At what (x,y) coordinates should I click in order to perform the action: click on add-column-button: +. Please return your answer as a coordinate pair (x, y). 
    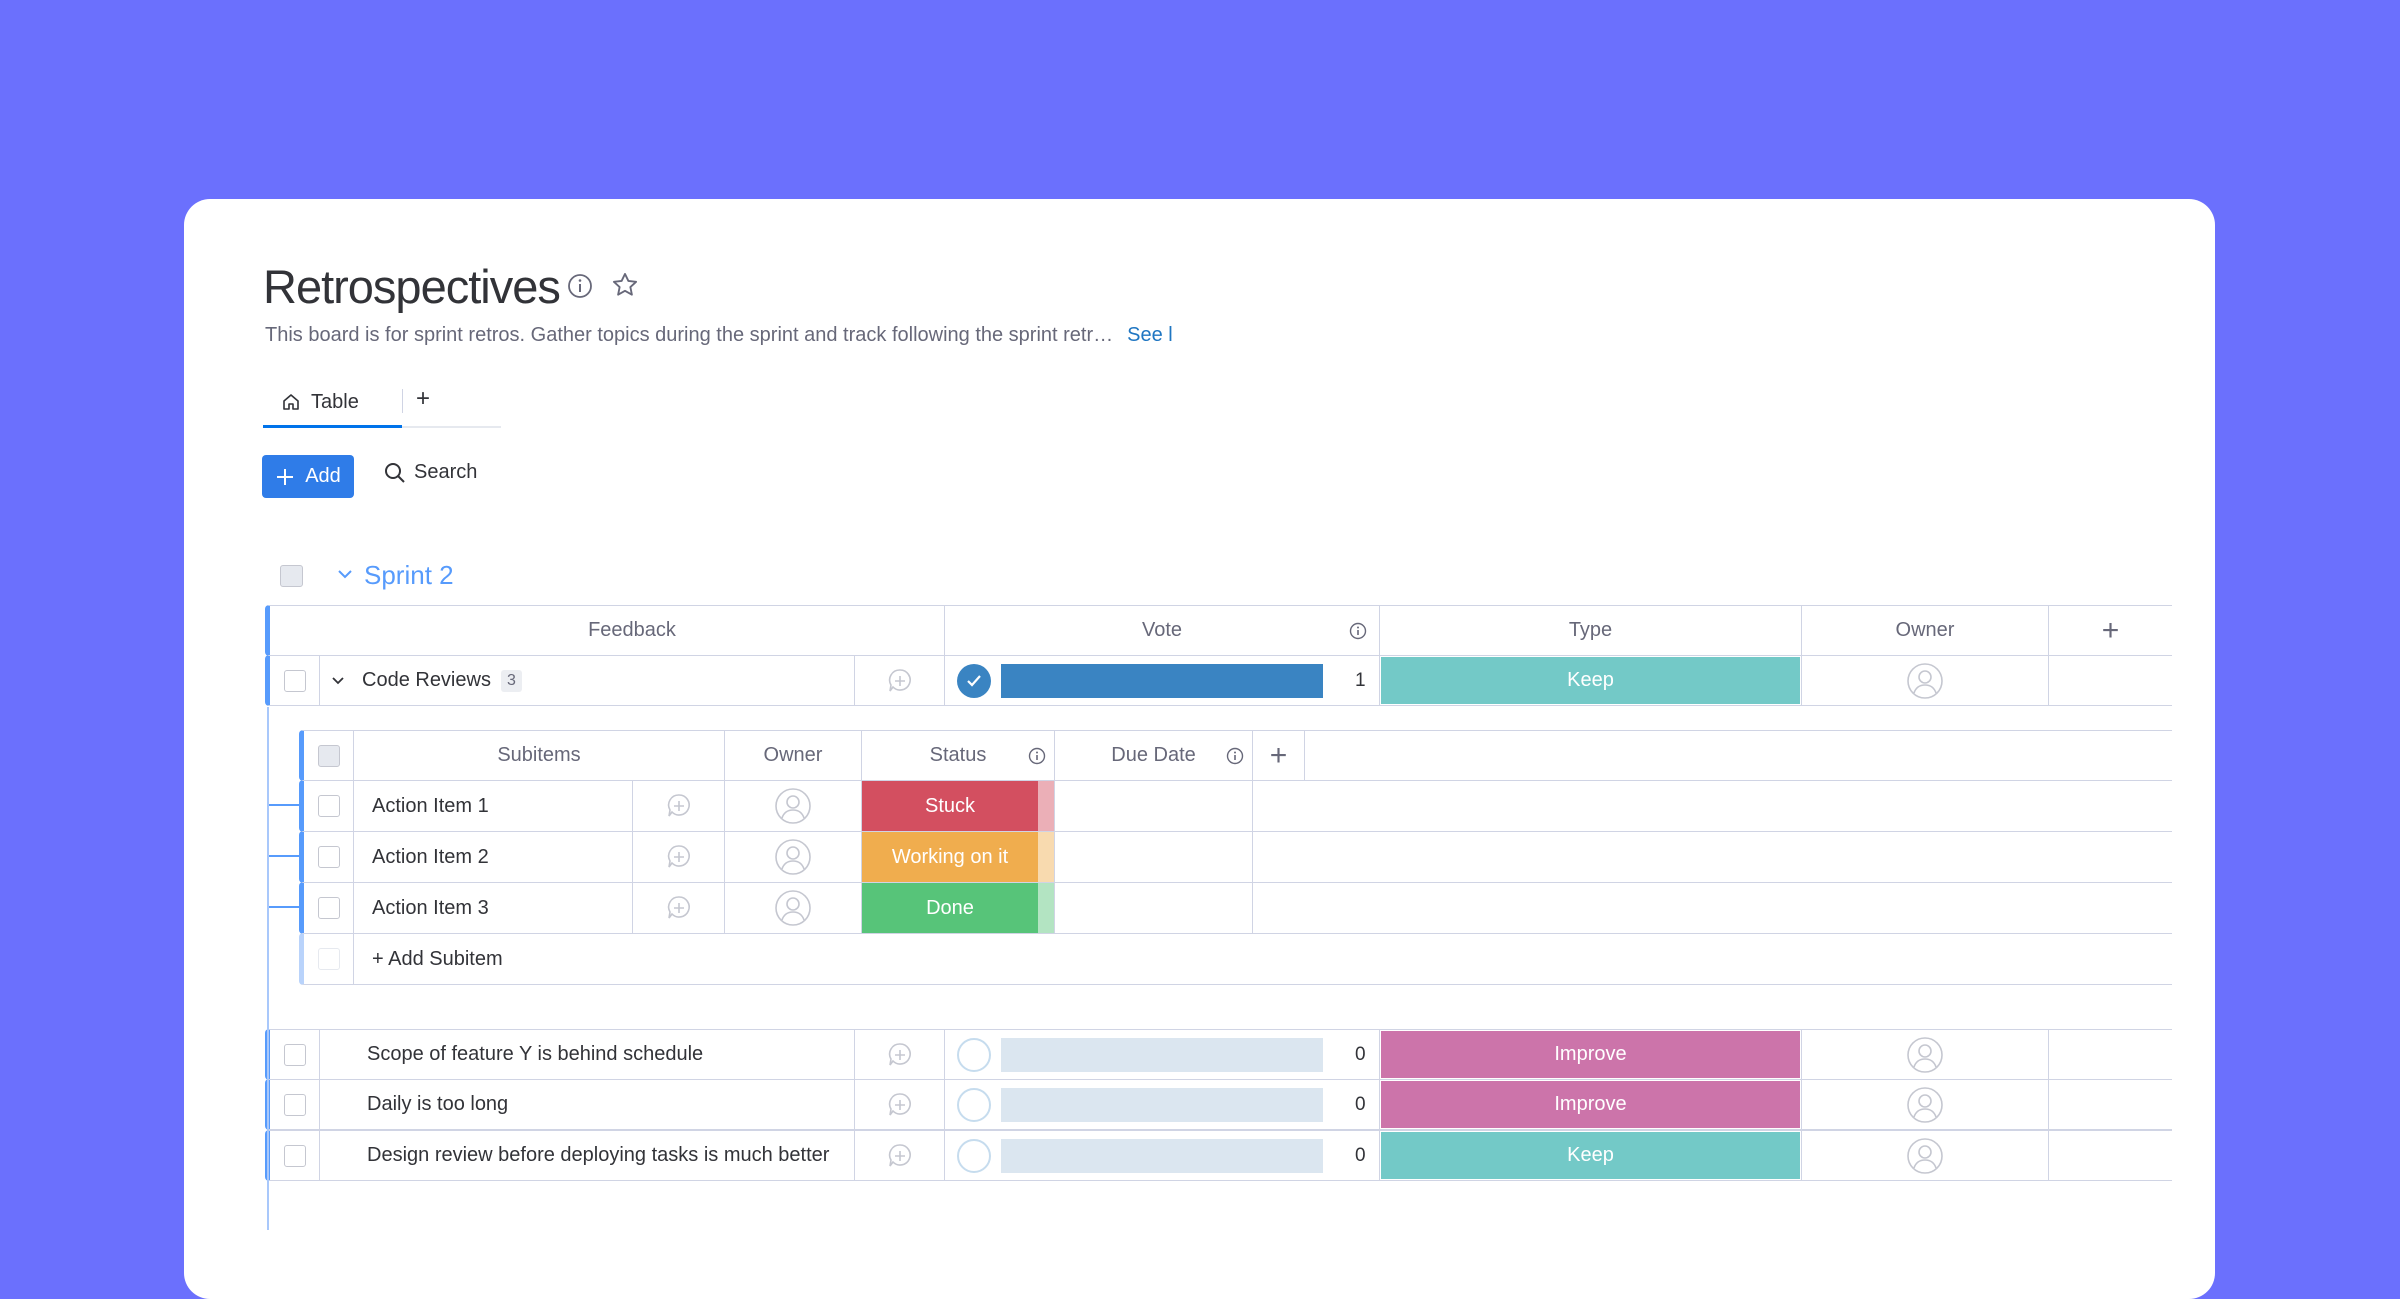
    Looking at the image, I should click on (2110, 630).